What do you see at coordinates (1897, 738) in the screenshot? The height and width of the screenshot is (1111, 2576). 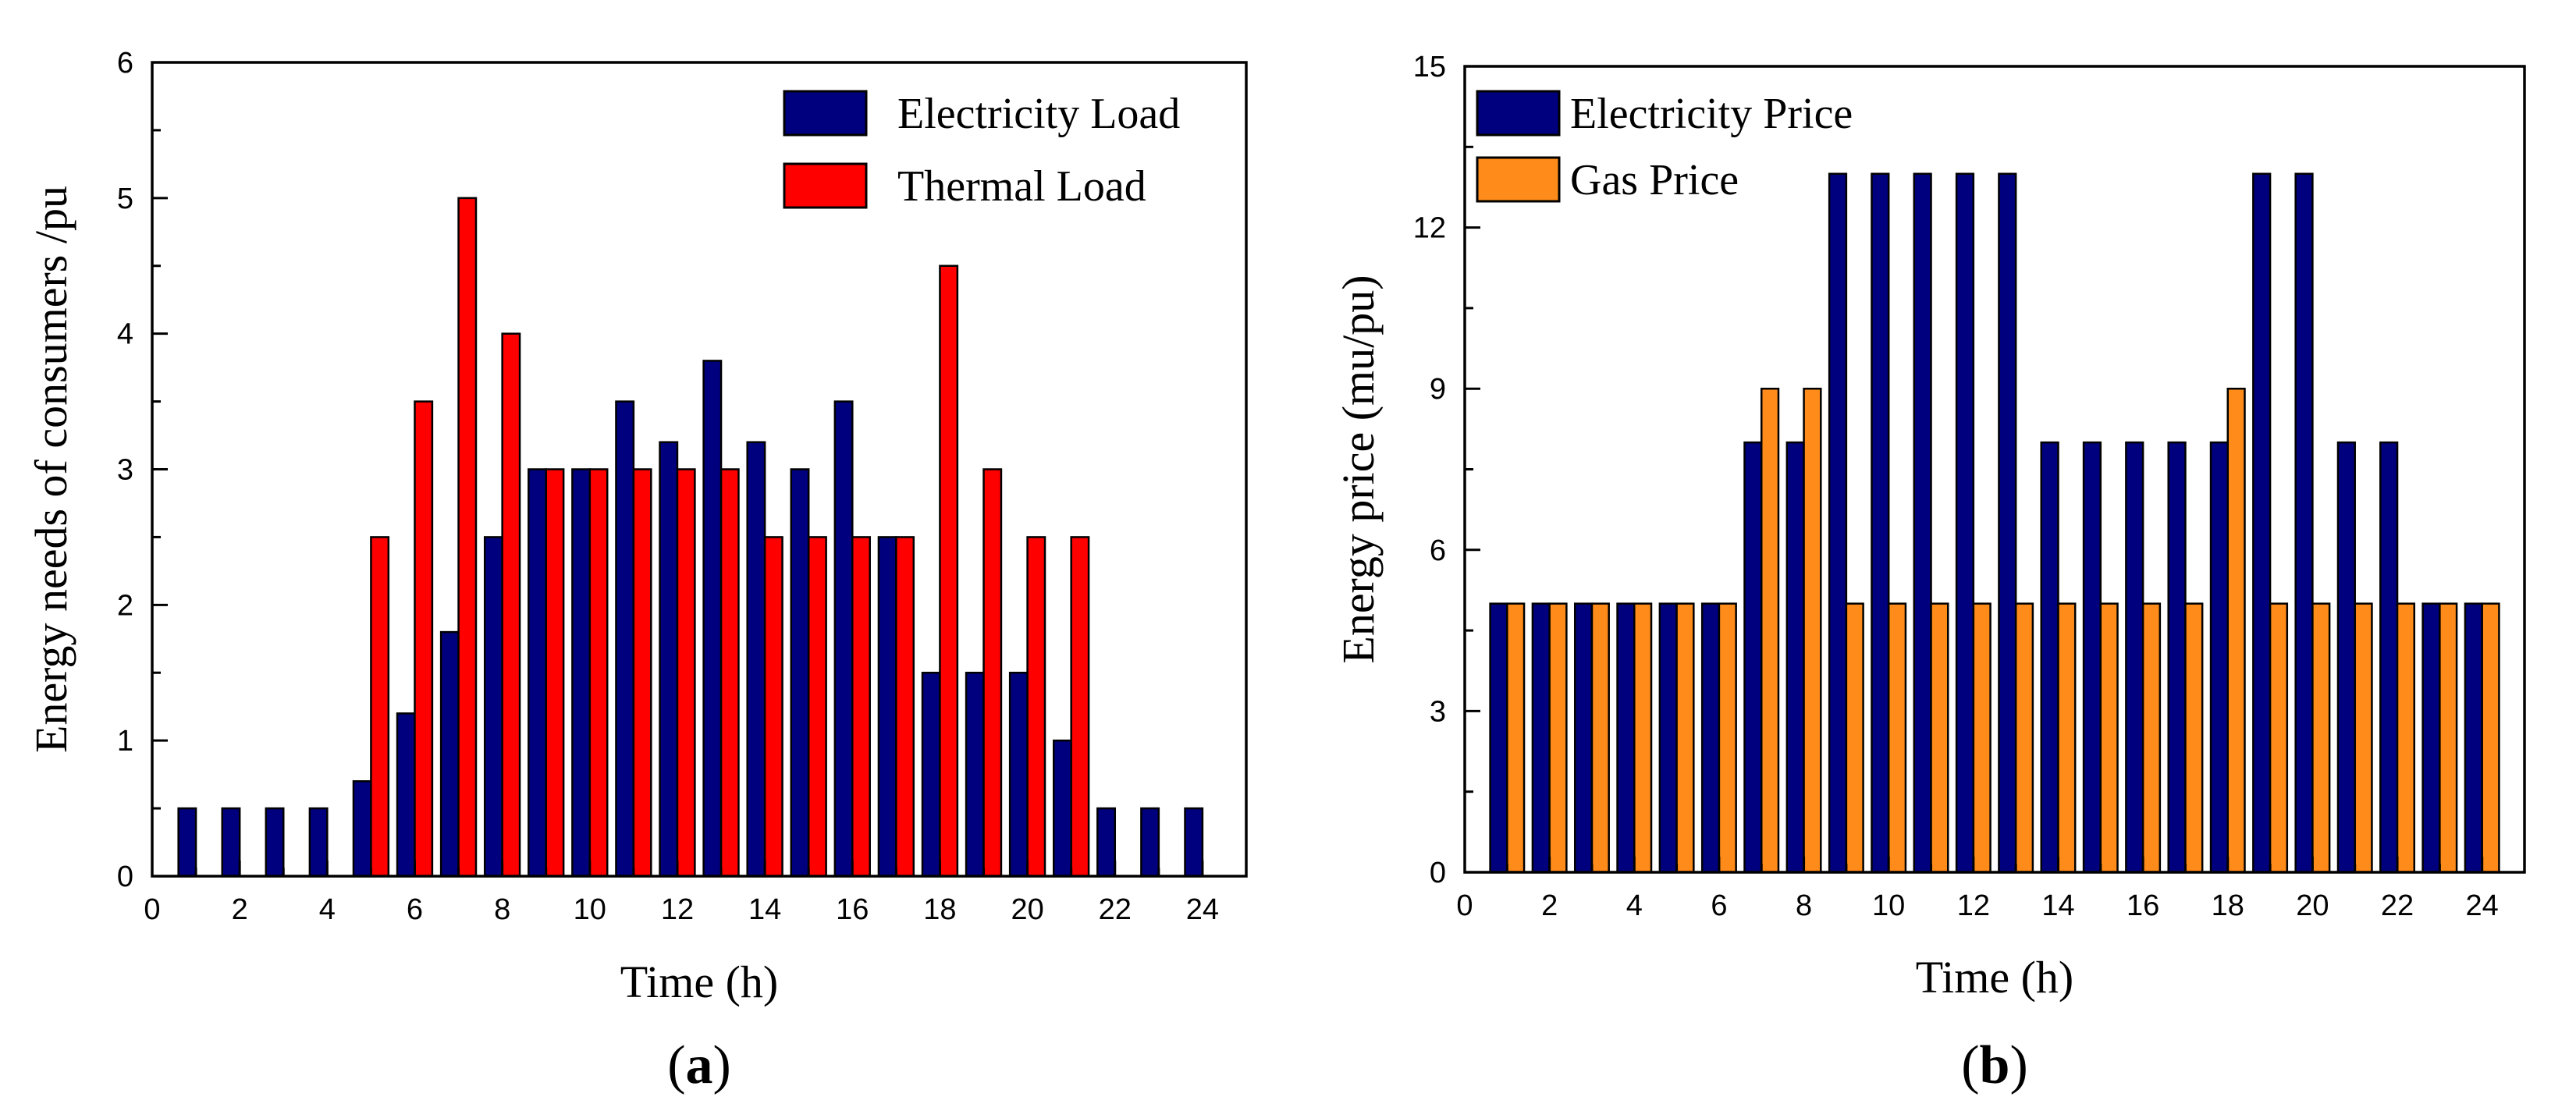 I see `bar-gas-price-h10` at bounding box center [1897, 738].